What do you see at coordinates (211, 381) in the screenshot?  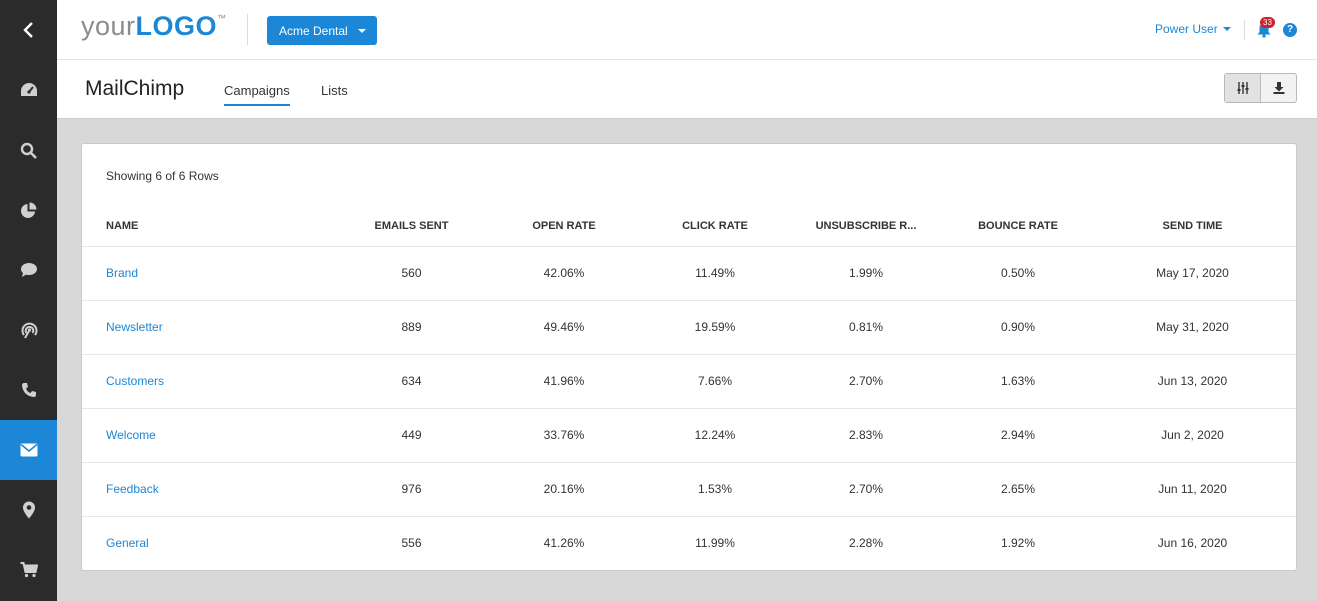 I see `campaign-name-link: Customers` at bounding box center [211, 381].